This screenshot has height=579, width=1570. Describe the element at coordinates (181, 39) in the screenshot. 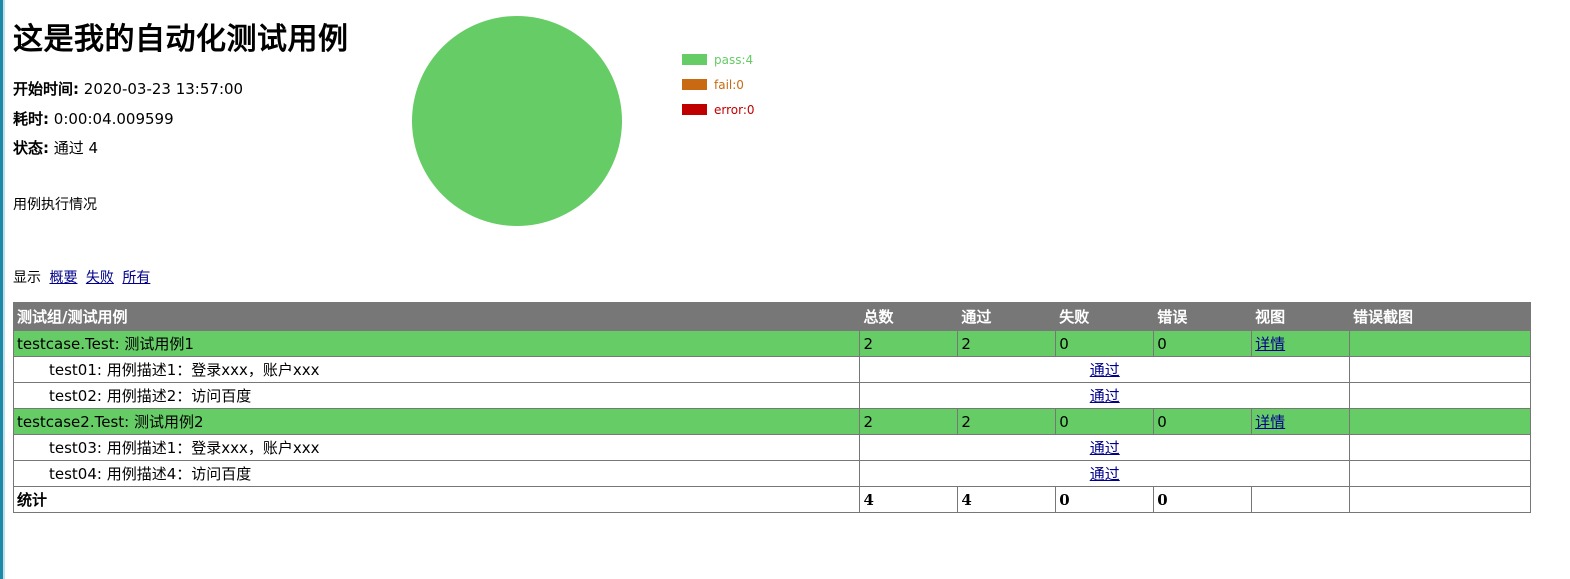

I see `page-title: 这是我的自动化测试用例` at that location.